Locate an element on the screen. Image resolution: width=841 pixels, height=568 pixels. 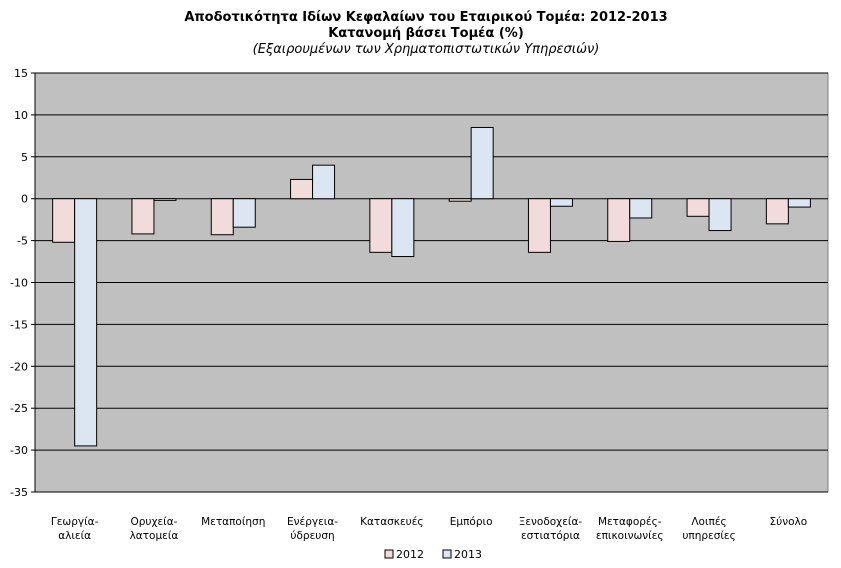
x-category-label: Λοιπές is located at coordinates (708, 522).